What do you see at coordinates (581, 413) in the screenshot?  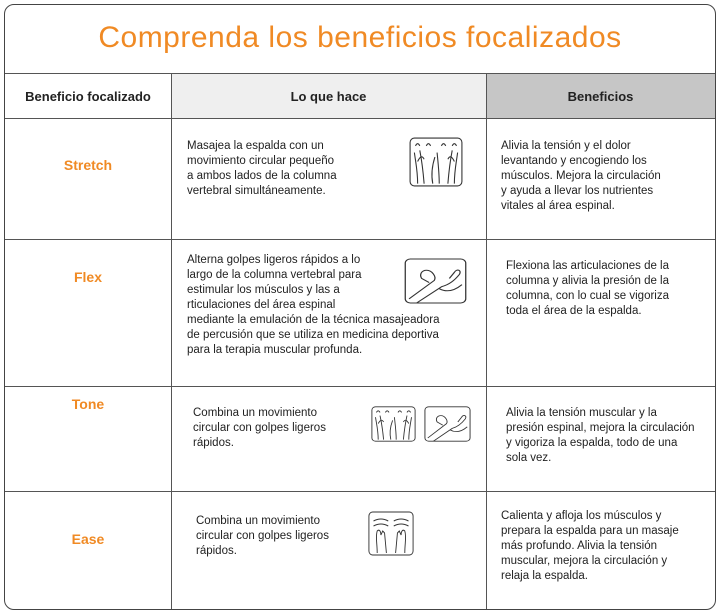 I see `text-line: Alivia la tensión muscular y la` at bounding box center [581, 413].